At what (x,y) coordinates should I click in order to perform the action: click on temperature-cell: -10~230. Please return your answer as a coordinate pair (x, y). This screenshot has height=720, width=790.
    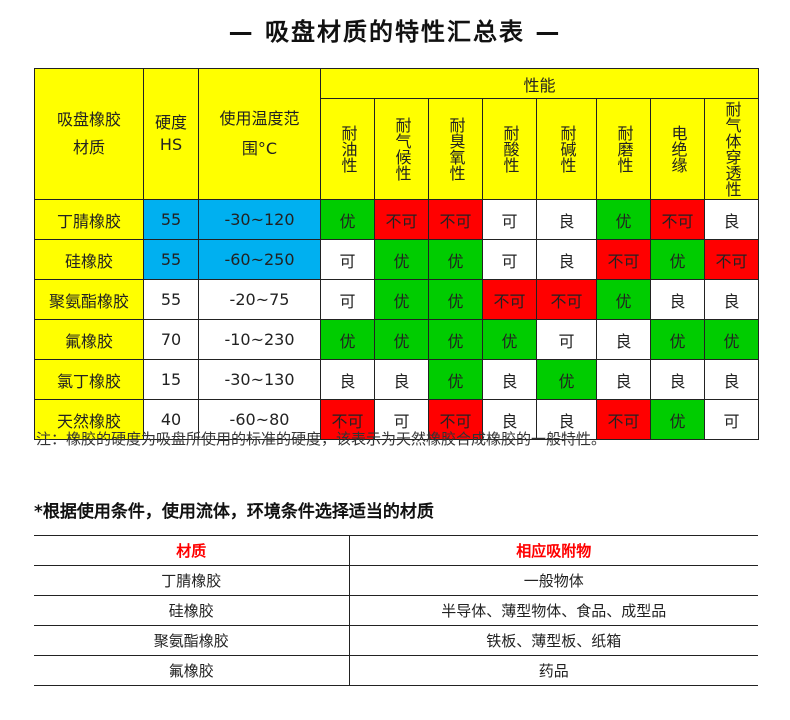
    Looking at the image, I should click on (259, 339).